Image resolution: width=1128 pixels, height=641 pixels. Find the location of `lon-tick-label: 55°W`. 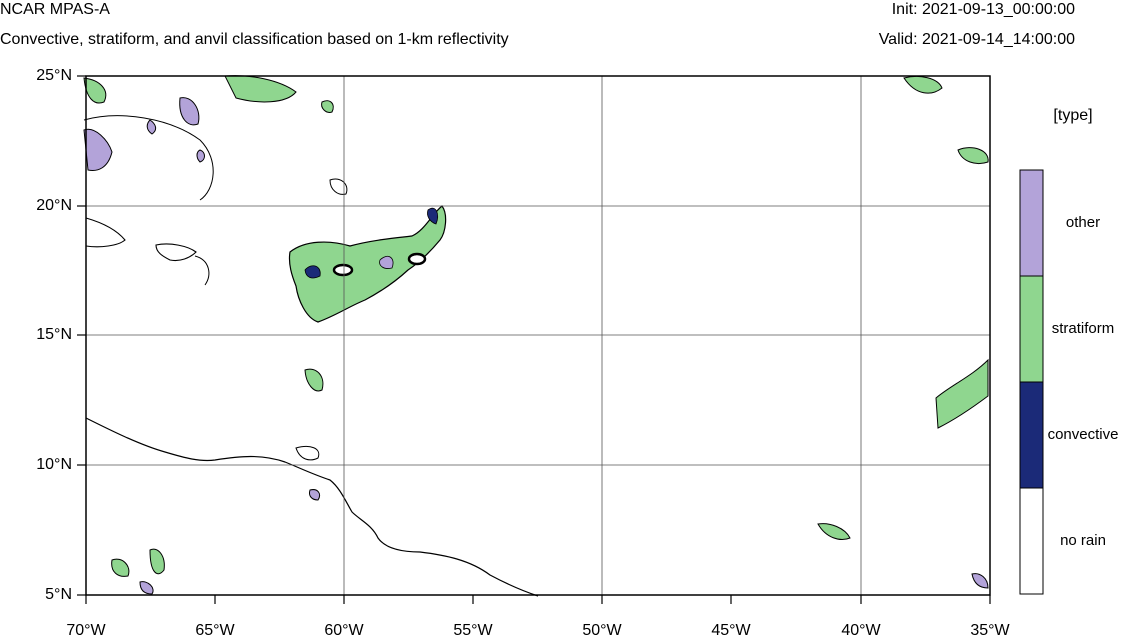

lon-tick-label: 55°W is located at coordinates (473, 630).